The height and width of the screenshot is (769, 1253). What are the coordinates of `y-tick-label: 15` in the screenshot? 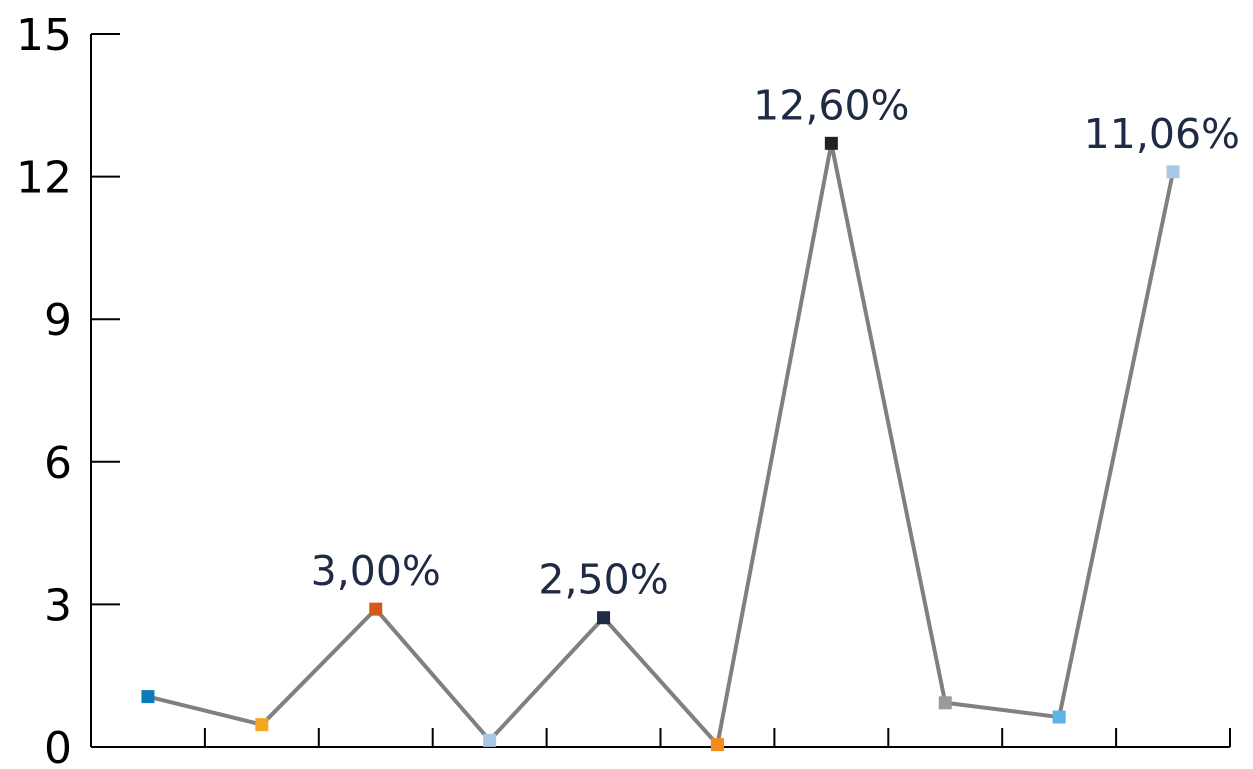 It's located at (44, 35).